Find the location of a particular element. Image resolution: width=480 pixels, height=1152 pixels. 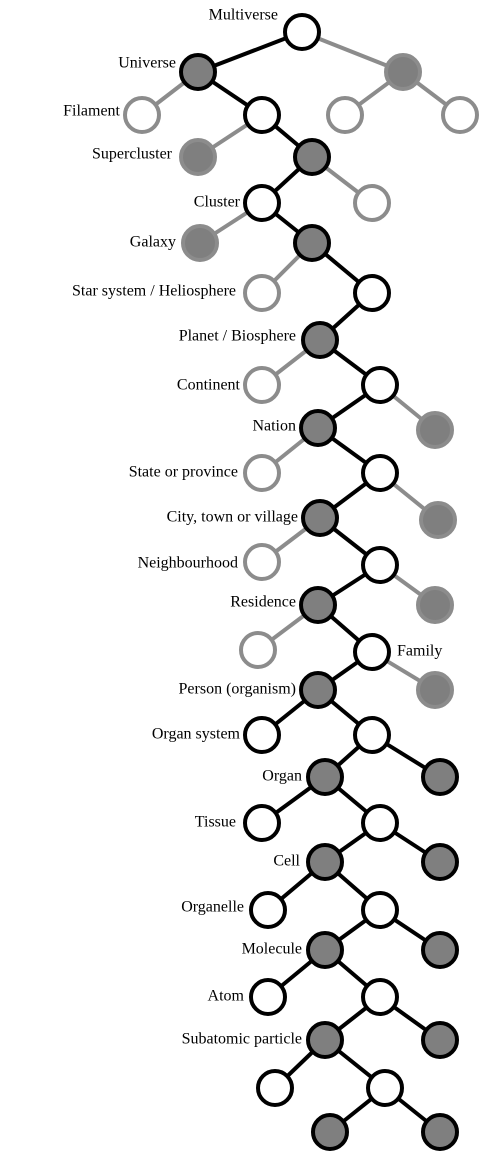

node-label: Atom is located at coordinates (226, 996).